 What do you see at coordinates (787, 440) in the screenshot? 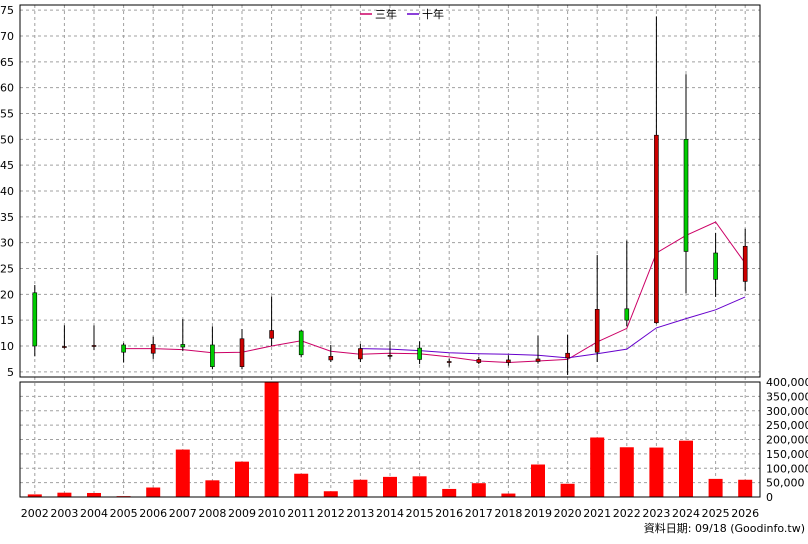
I see `volume-tick-label: 200,000` at bounding box center [787, 440].